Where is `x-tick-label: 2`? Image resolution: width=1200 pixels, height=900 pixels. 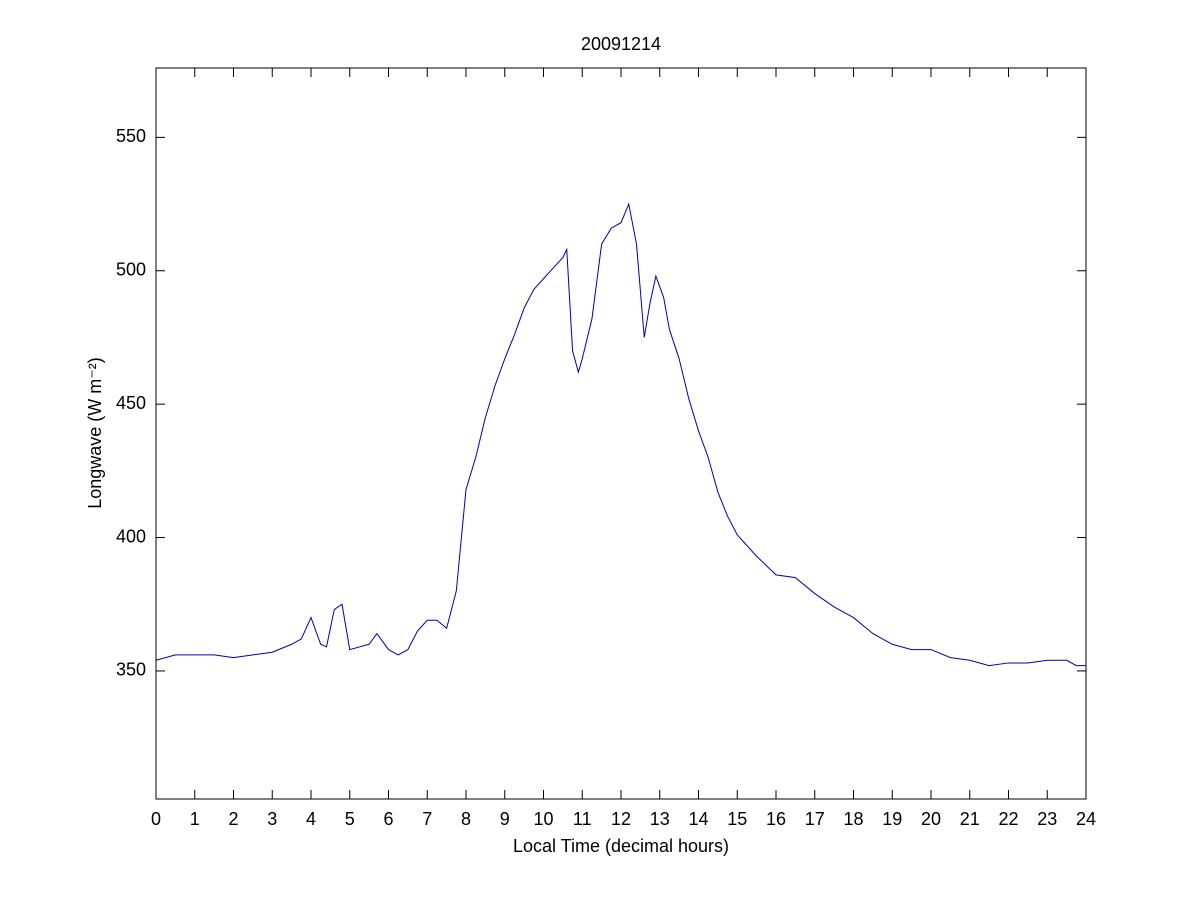 x-tick-label: 2 is located at coordinates (233, 819).